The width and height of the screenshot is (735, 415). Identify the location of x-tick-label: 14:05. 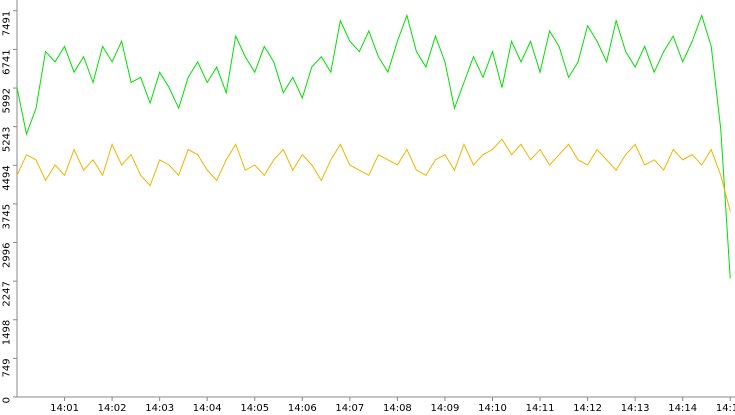
(254, 408).